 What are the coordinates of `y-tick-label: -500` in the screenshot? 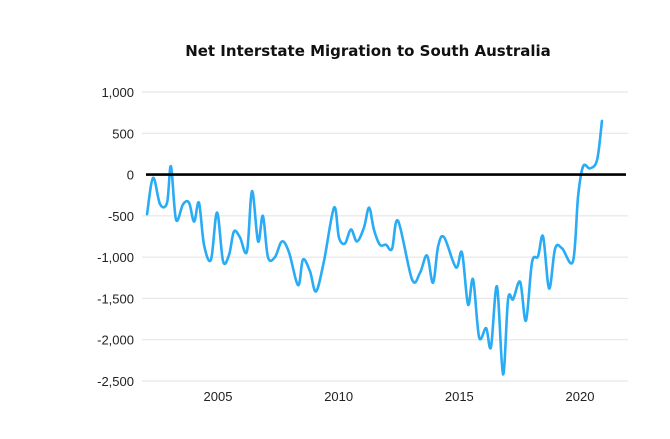 It's located at (121, 216).